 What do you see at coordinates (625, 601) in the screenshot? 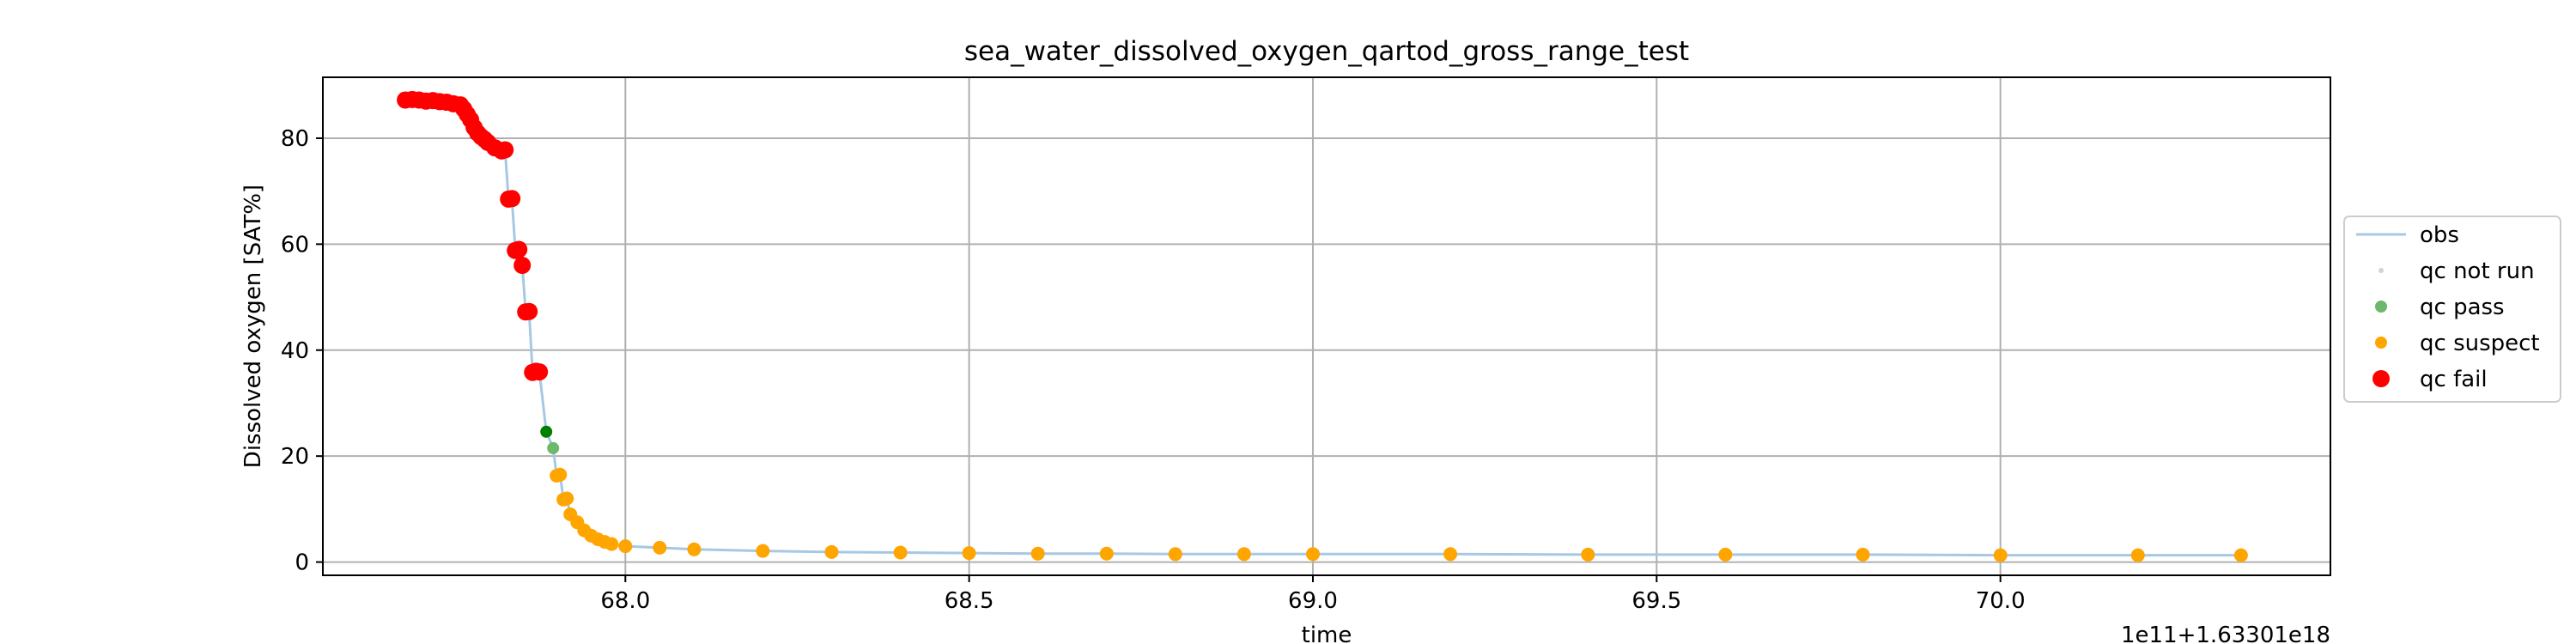
I see `x-tick-label: 68.0` at bounding box center [625, 601].